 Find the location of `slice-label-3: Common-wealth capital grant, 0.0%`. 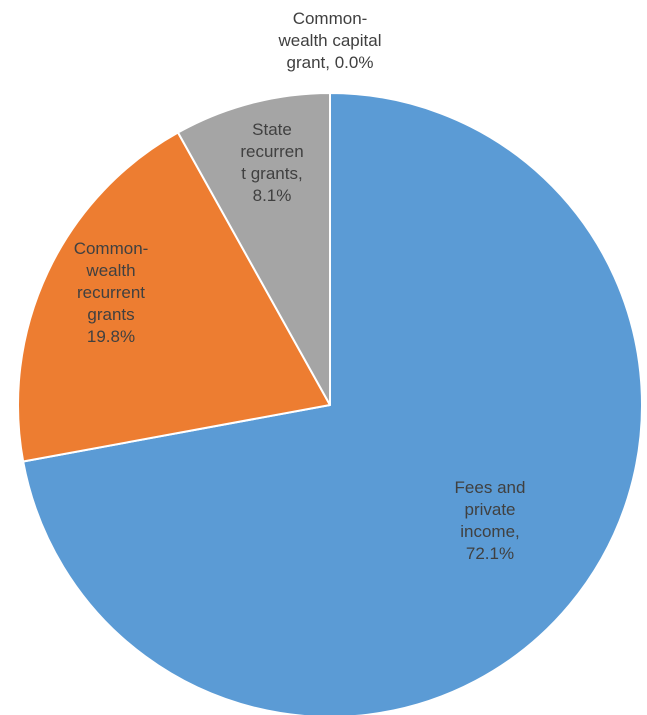

slice-label-3: Common-wealth capital grant, 0.0% is located at coordinates (329, 40).